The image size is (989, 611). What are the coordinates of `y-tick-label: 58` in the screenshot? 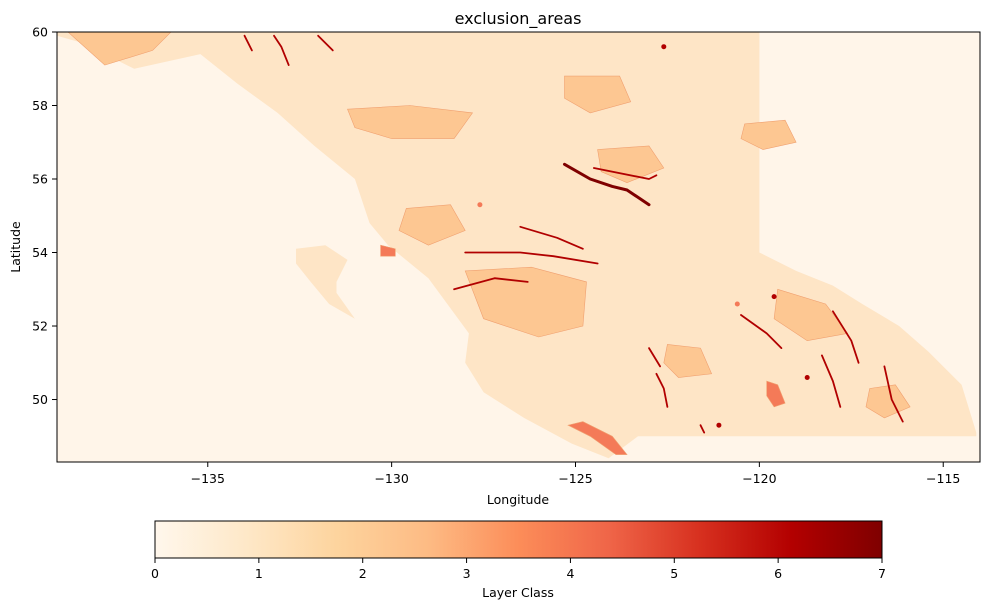 It's located at (40, 105).